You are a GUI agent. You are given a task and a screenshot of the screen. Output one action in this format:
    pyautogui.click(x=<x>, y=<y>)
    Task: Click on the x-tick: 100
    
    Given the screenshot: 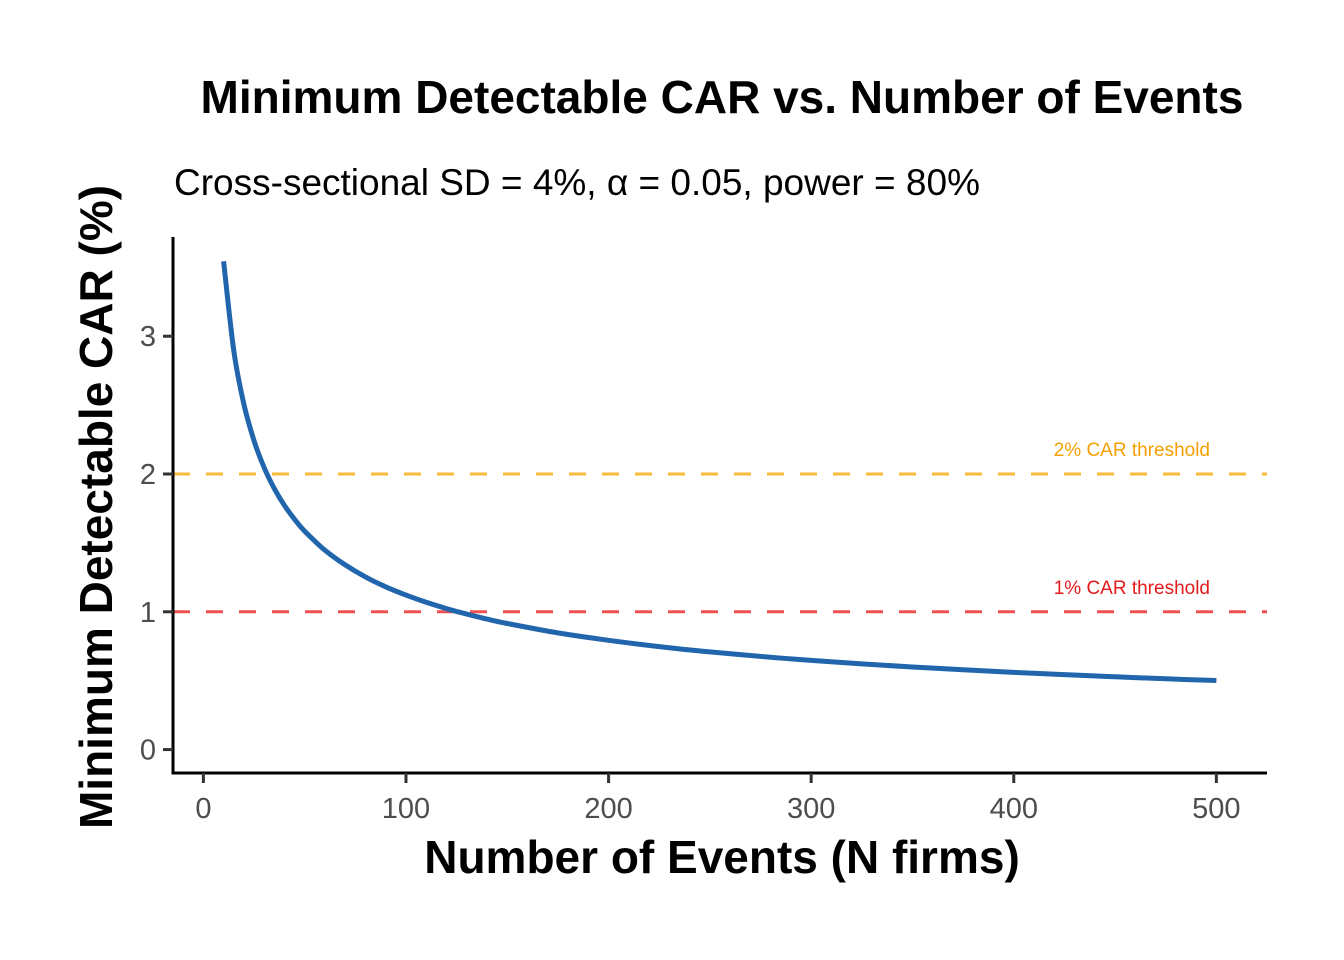 What is the action you would take?
    pyautogui.click(x=406, y=799)
    